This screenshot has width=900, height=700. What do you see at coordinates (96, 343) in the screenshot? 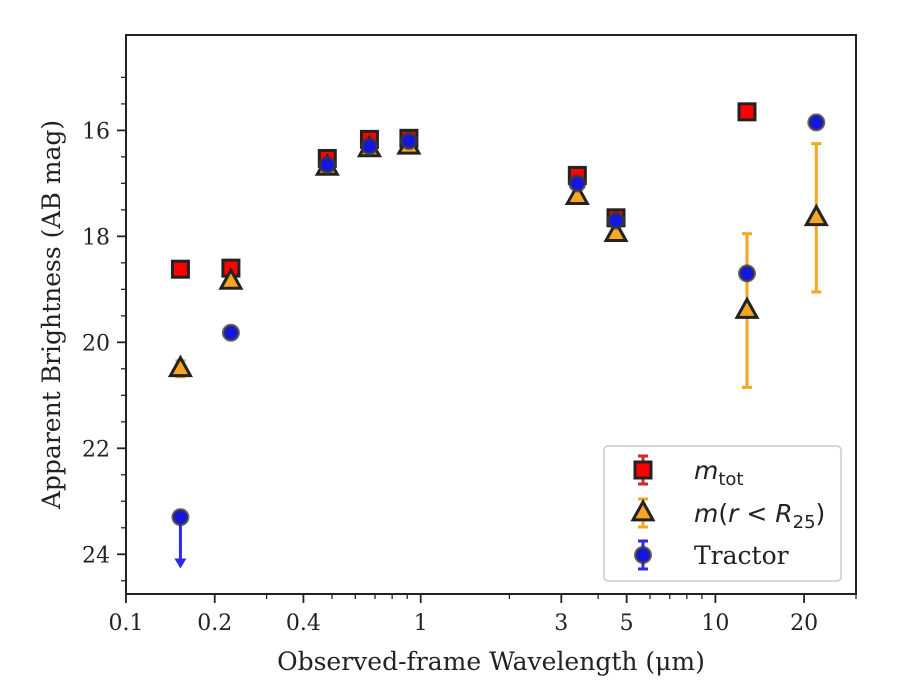
I see `y-tick-label: 20` at bounding box center [96, 343].